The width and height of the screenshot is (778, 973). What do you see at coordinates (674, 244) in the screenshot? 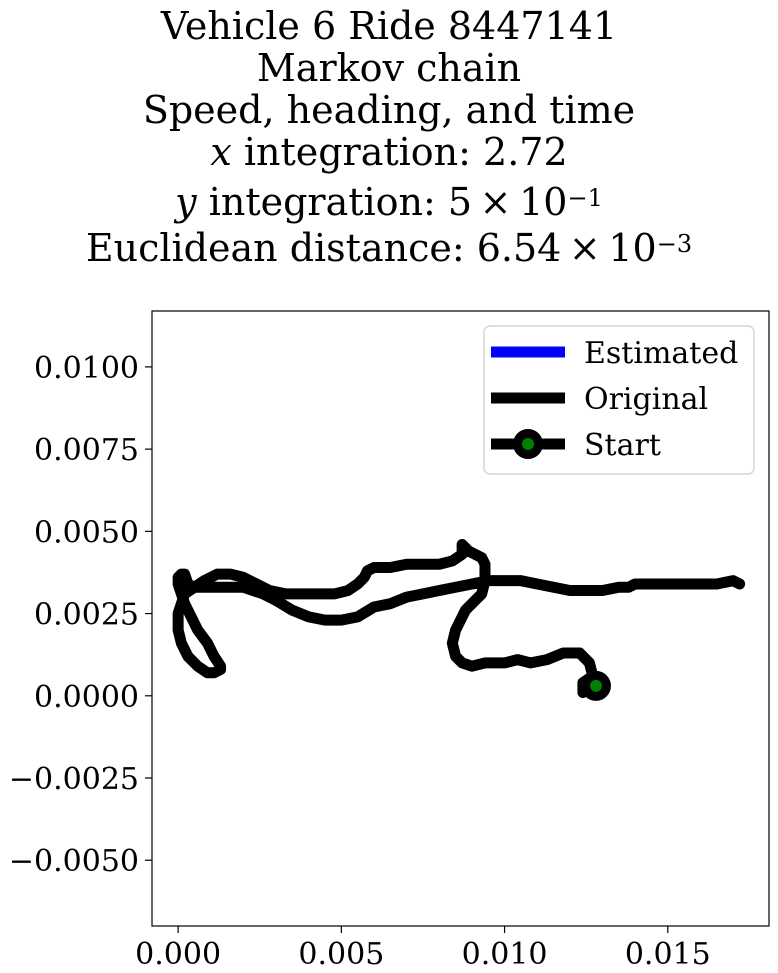
I see `title-euclidean-exponent: −3` at bounding box center [674, 244].